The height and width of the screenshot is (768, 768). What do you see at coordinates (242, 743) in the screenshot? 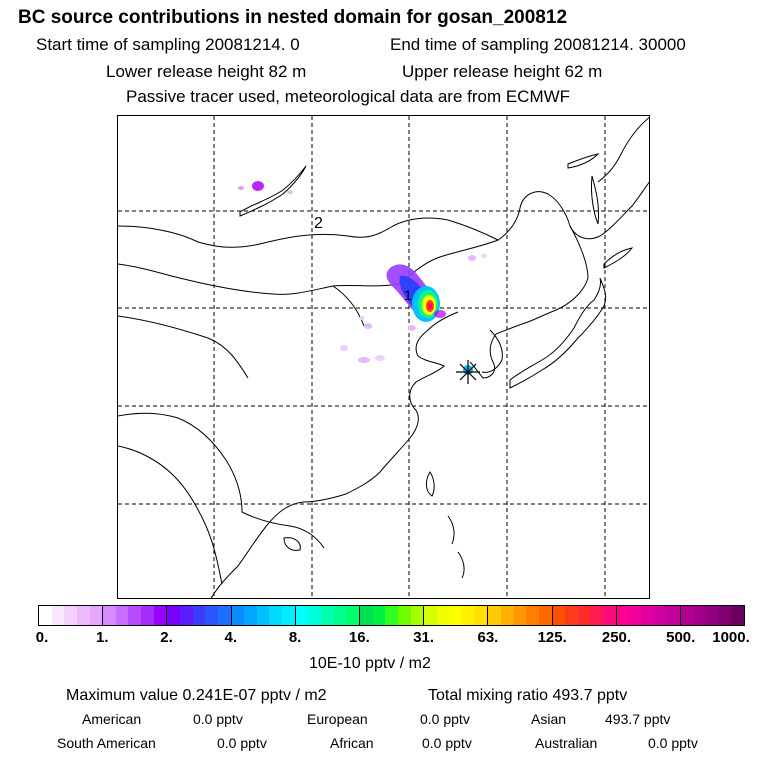
I see `south-american-value: 0.0 pptv` at bounding box center [242, 743].